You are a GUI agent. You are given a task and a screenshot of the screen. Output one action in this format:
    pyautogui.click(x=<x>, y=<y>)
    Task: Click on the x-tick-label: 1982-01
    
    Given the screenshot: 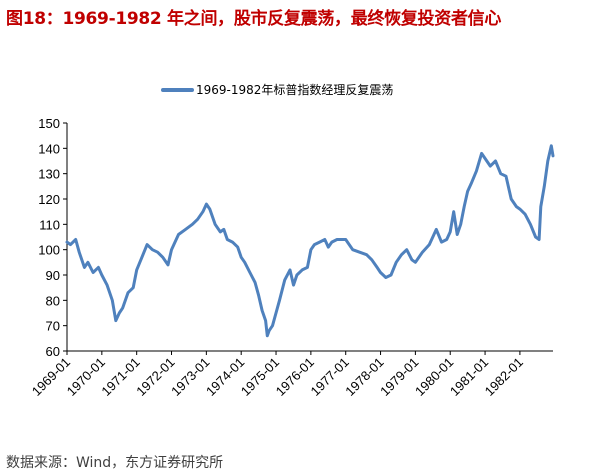 What is the action you would take?
    pyautogui.click(x=504, y=377)
    